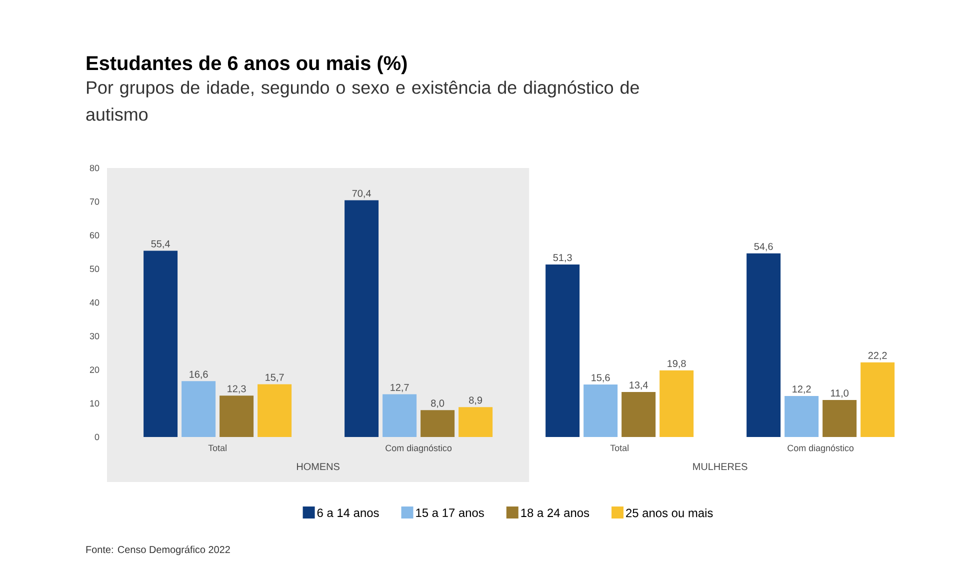  Describe the element at coordinates (450, 512) in the screenshot. I see `legend-label: 15 a 17 anos` at that location.